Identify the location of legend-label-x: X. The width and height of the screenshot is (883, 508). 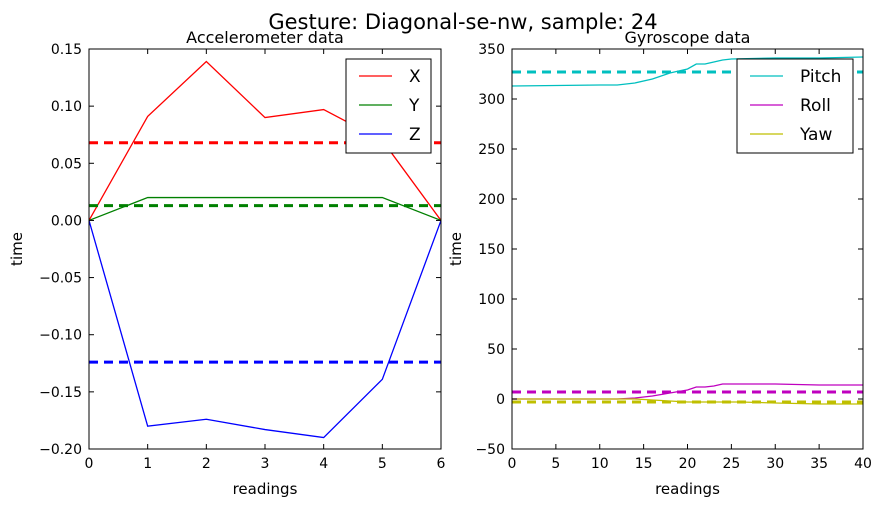
(415, 77).